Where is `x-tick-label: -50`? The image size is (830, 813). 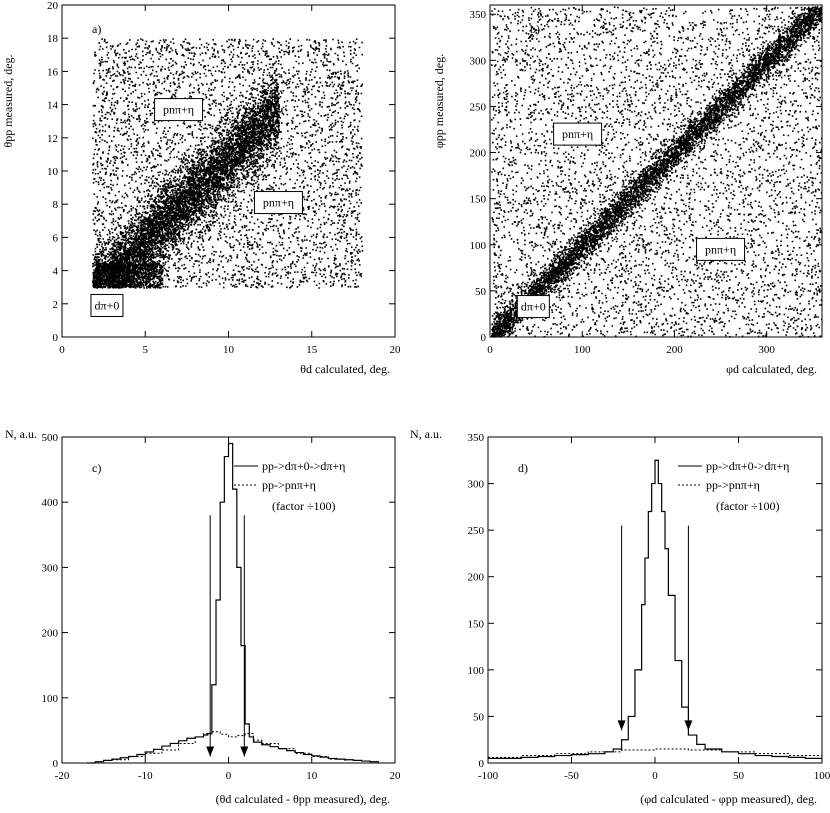
x-tick-label: -50 is located at coordinates (571, 776).